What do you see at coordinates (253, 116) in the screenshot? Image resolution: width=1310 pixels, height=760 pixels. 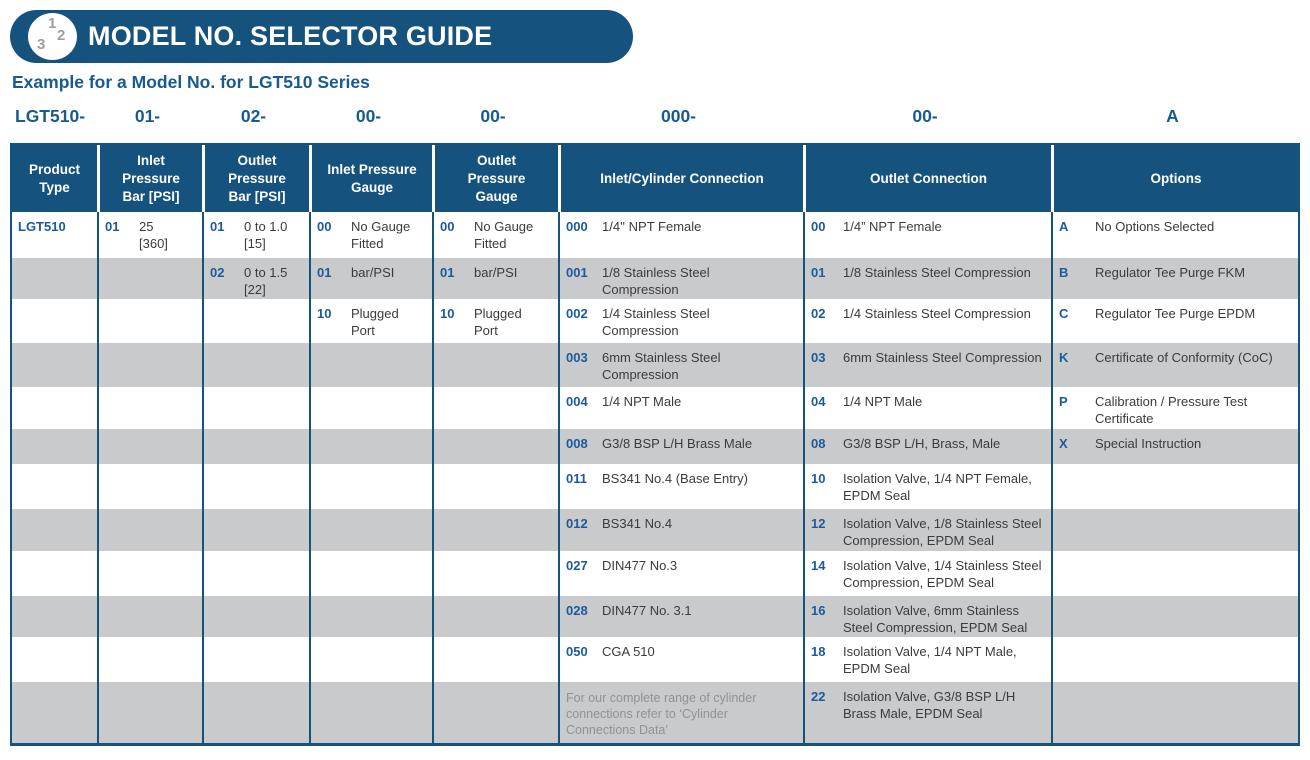 I see `model-segment-3: 02-` at bounding box center [253, 116].